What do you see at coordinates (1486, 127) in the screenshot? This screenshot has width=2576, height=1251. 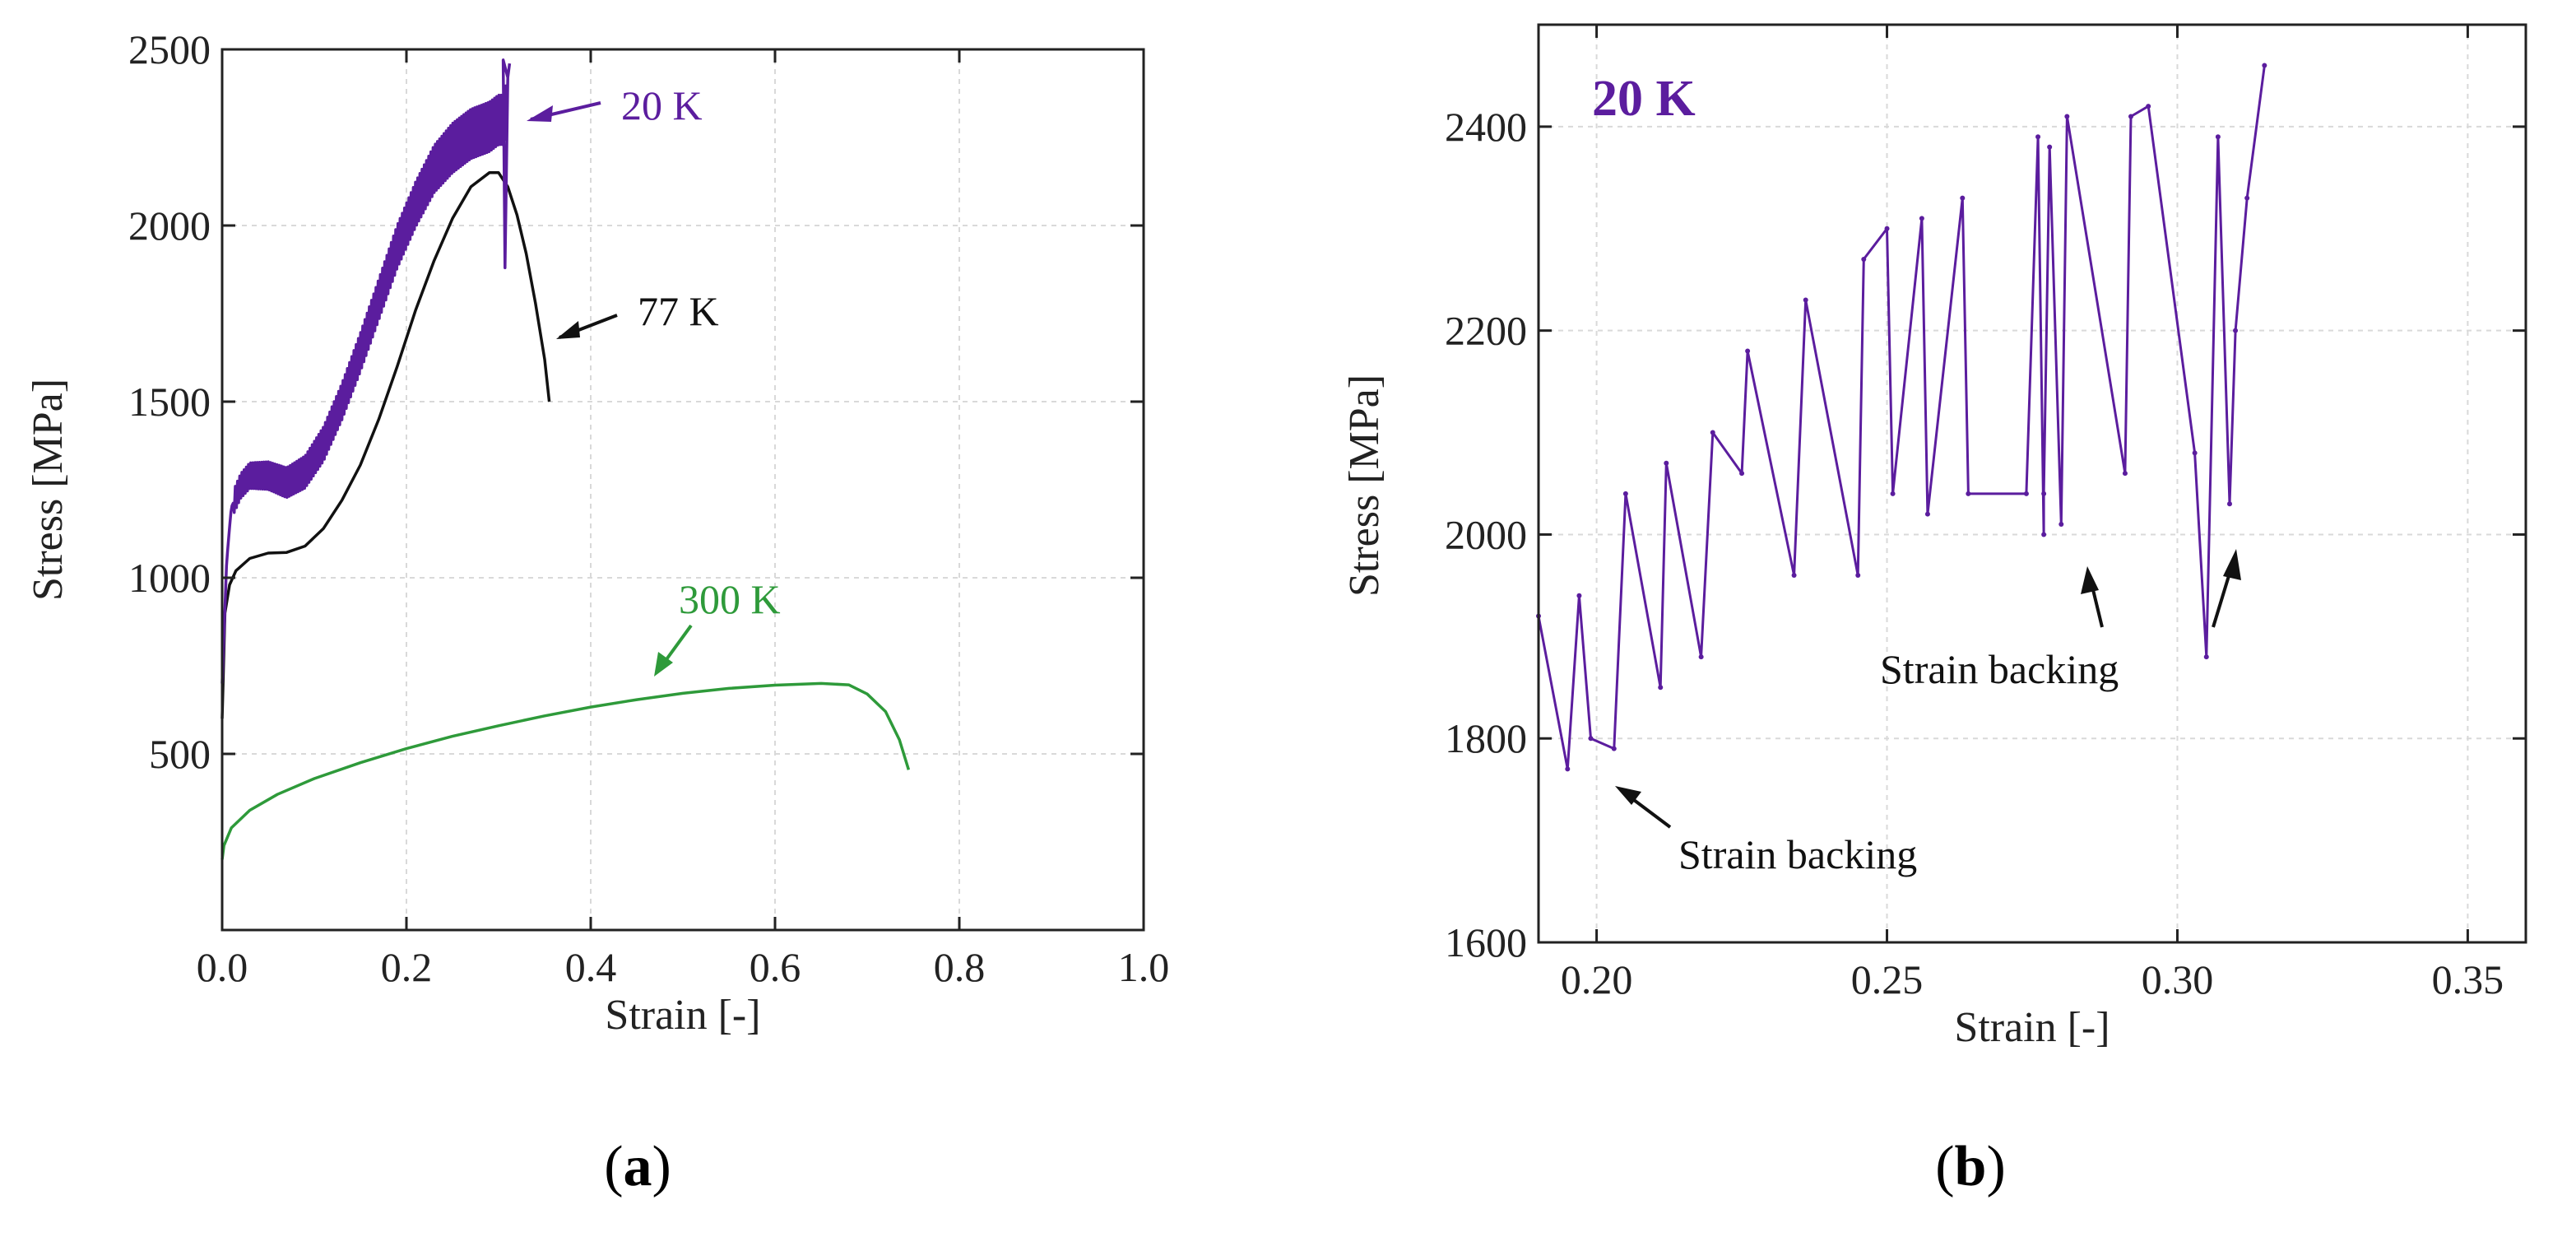 I see `panel-b-y-tick-label: 2400` at bounding box center [1486, 127].